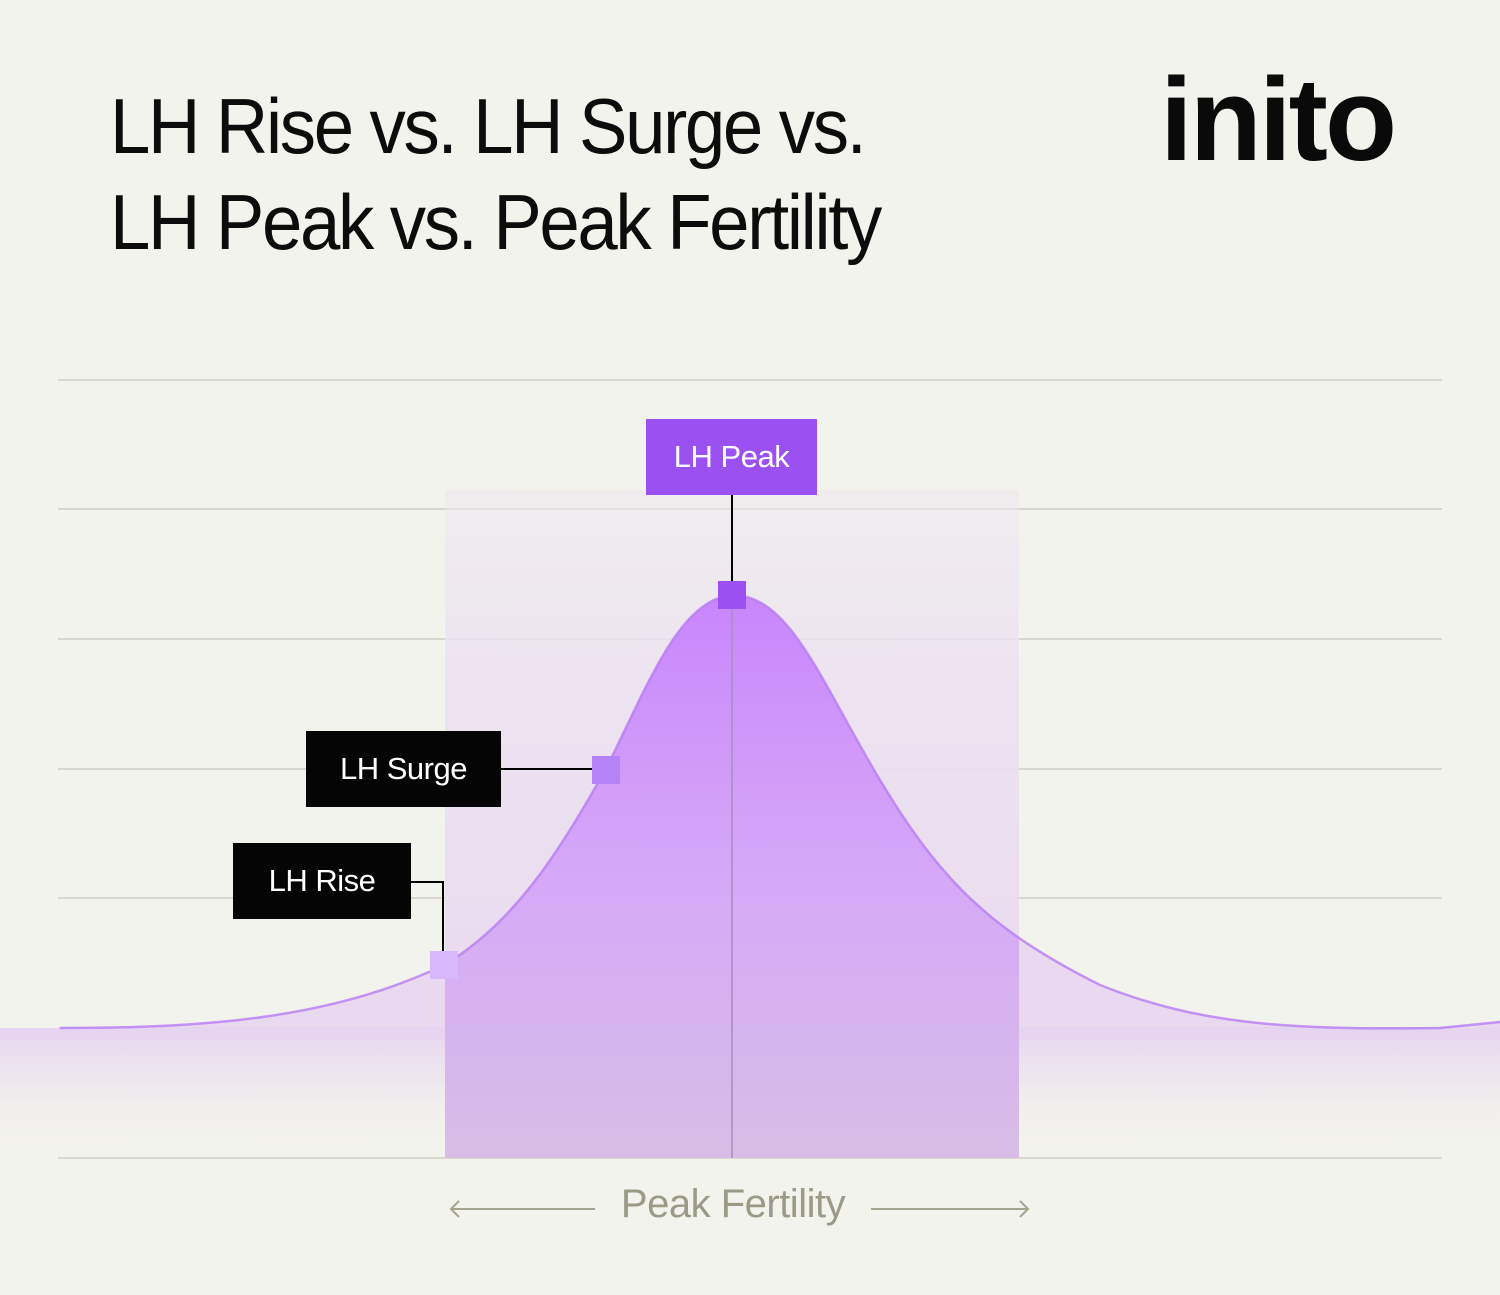 The image size is (1500, 1295). Describe the element at coordinates (606, 770) in the screenshot. I see `surge-marker` at that location.